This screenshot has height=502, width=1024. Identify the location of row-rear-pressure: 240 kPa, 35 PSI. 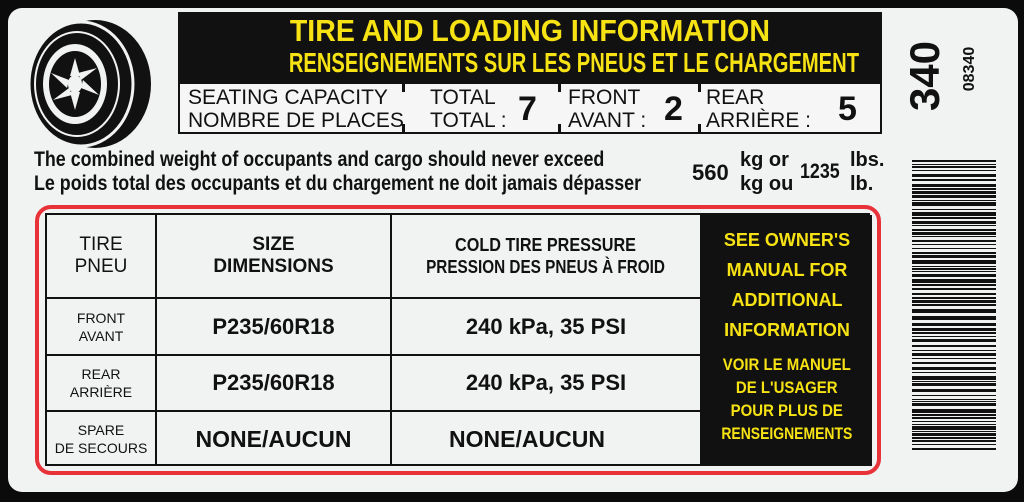
(546, 382).